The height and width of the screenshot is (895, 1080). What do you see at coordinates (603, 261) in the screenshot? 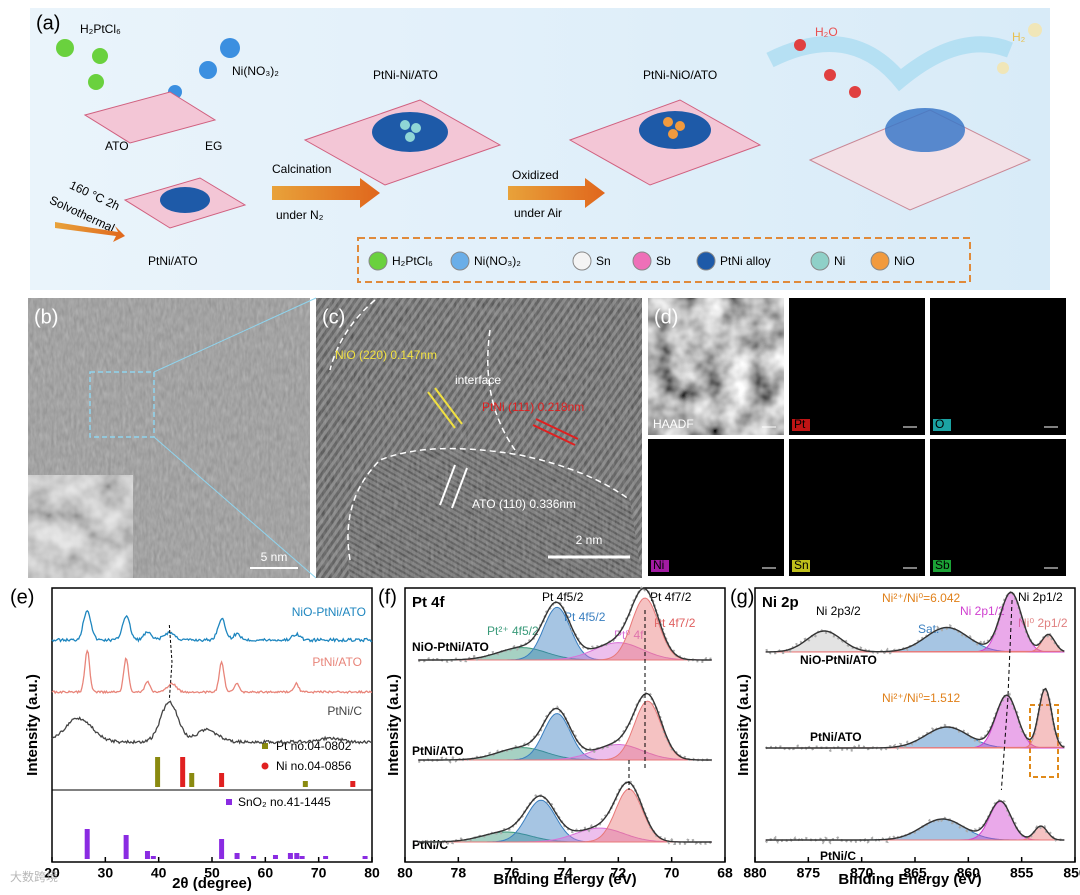
I see `legend-label: Sn` at bounding box center [603, 261].